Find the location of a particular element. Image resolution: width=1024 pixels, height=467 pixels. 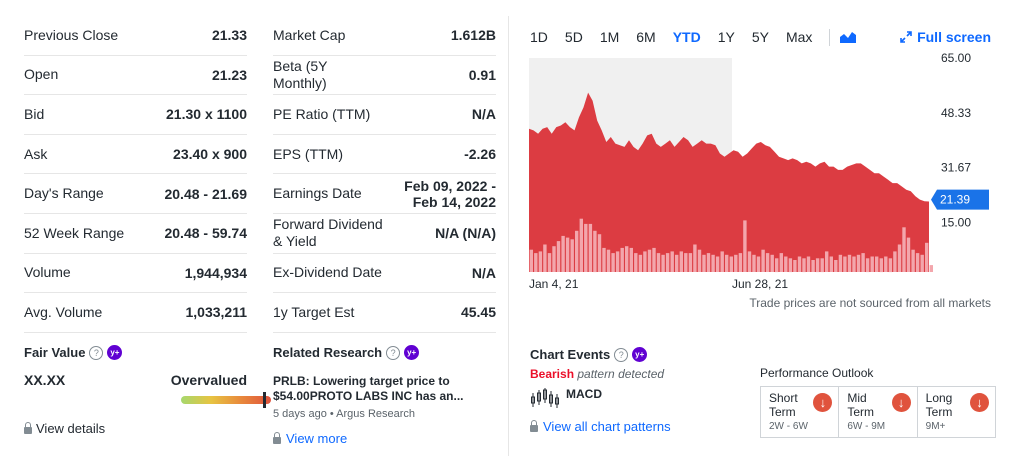

range-max: Max is located at coordinates (799, 37).